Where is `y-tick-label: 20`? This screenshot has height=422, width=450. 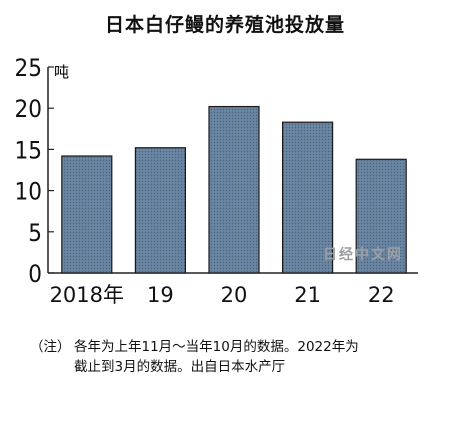
y-tick-label: 20 is located at coordinates (28, 109).